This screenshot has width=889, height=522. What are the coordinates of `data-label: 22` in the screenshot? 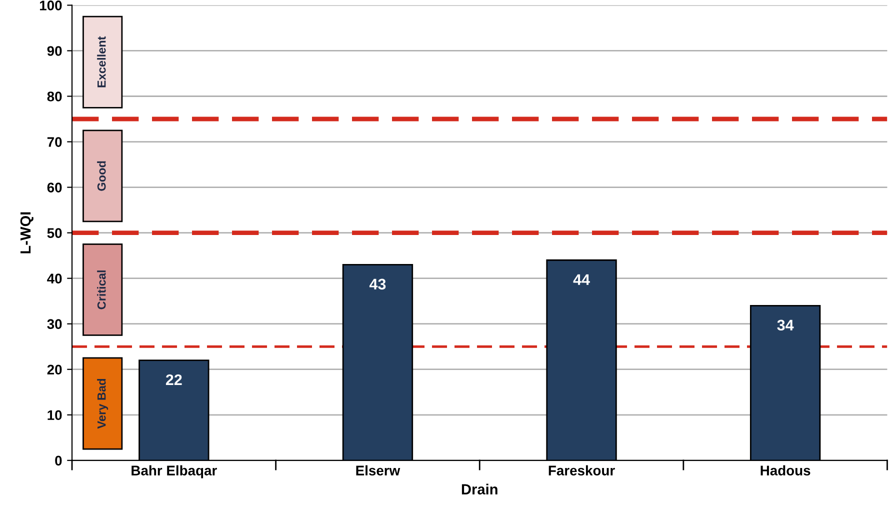 It's located at (174, 379).